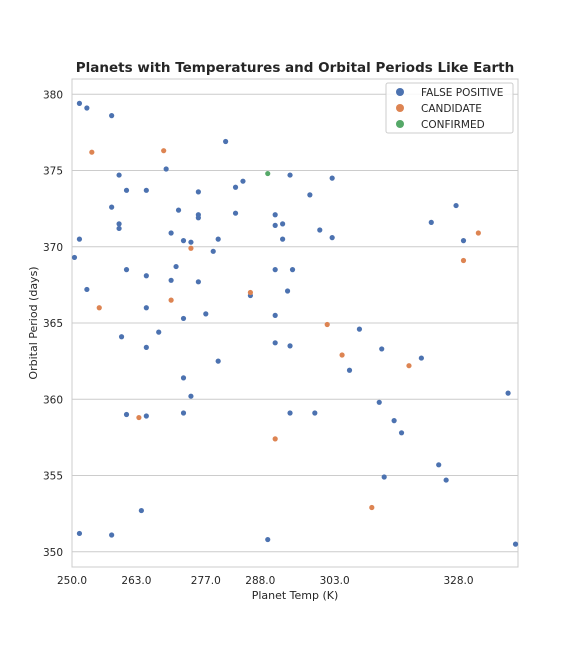 Image resolution: width=576 pixels, height=648 pixels. I want to click on legend-entry: FALSE POSITIVE, so click(462, 93).